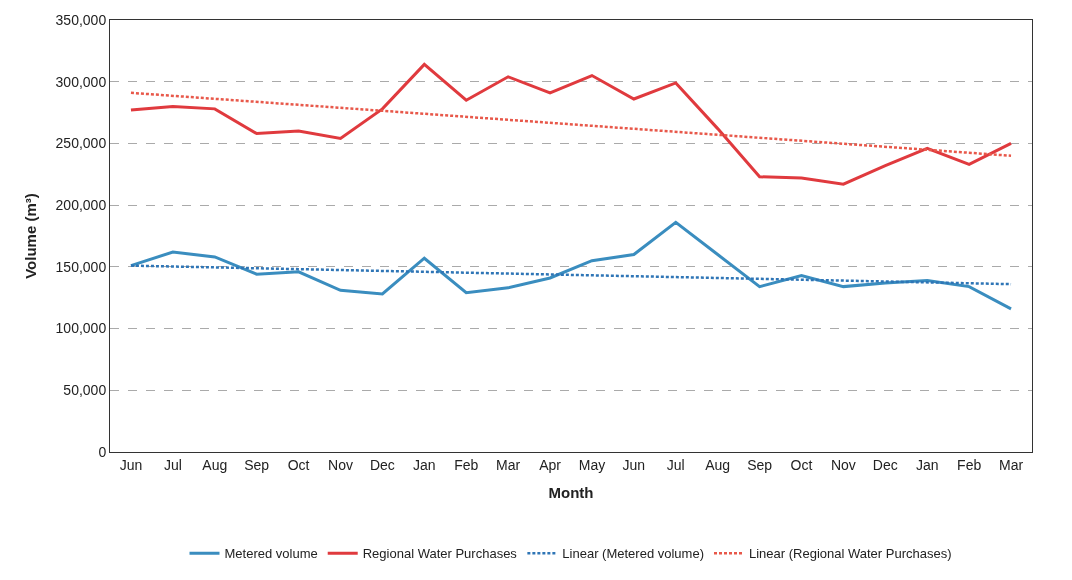 Image resolution: width=1072 pixels, height=580 pixels. What do you see at coordinates (81, 205) in the screenshot?
I see `y-tick-label: 200,000` at bounding box center [81, 205].